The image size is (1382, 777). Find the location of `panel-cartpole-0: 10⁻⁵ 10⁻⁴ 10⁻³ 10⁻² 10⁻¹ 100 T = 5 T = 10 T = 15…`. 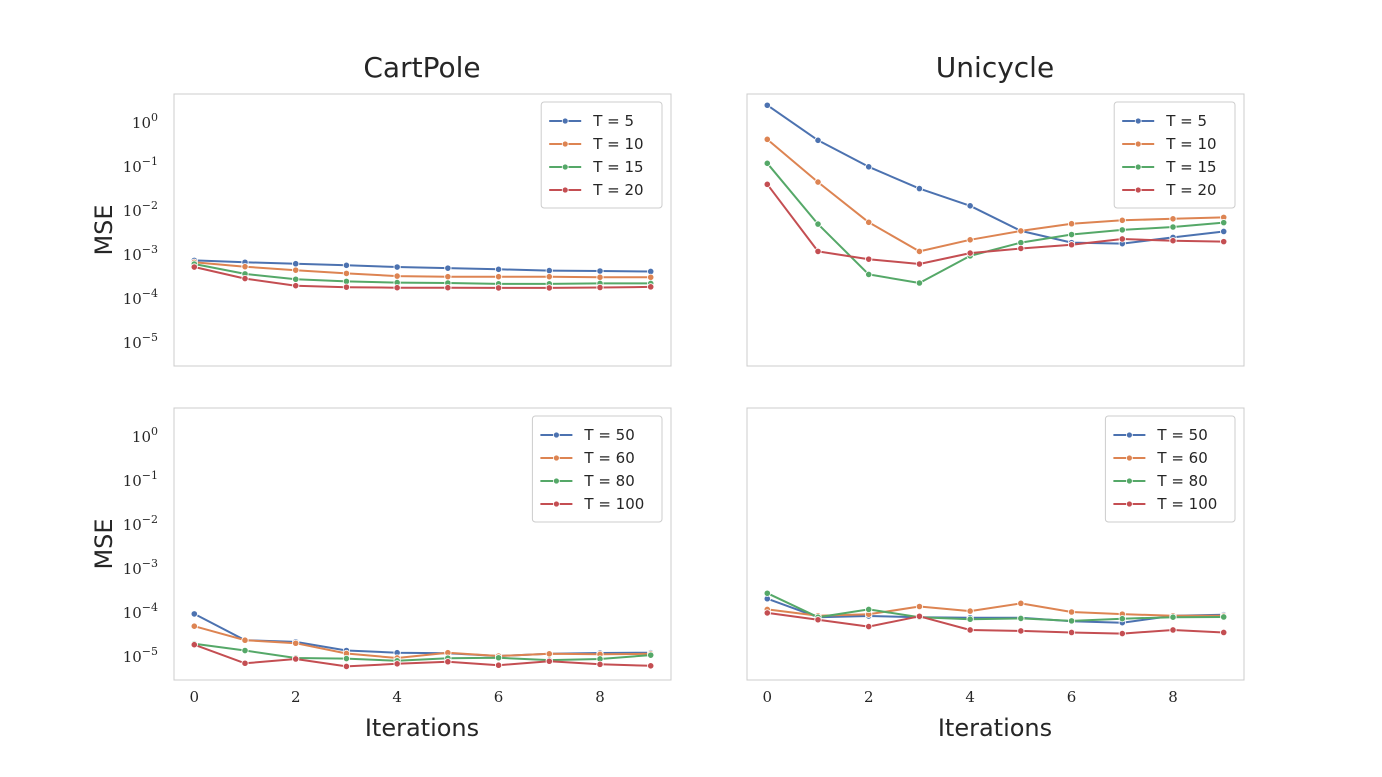

panel-cartpole-0: 10⁻⁵ 10⁻⁴ 10⁻³ 10⁻² 10⁻¹ 100 T = 5 T = 10 T = 15… is located at coordinates (397, 230).